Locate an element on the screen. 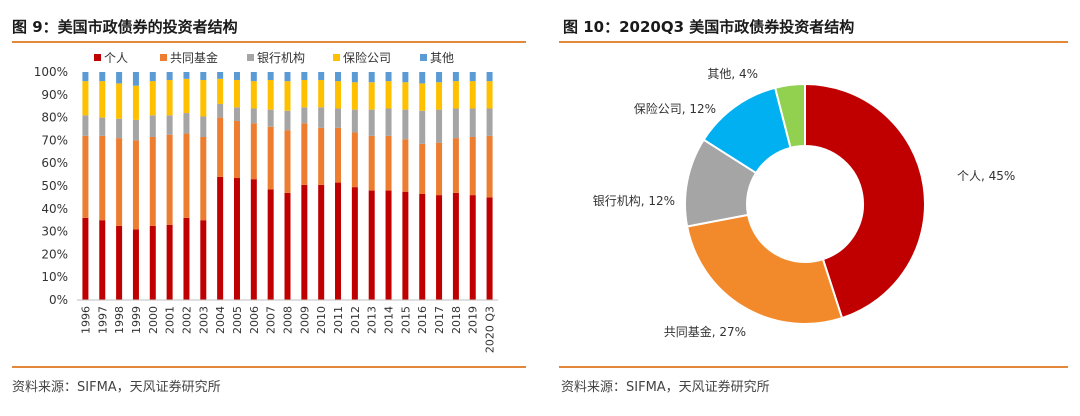  y-tick-label: 10% is located at coordinates (54, 277).